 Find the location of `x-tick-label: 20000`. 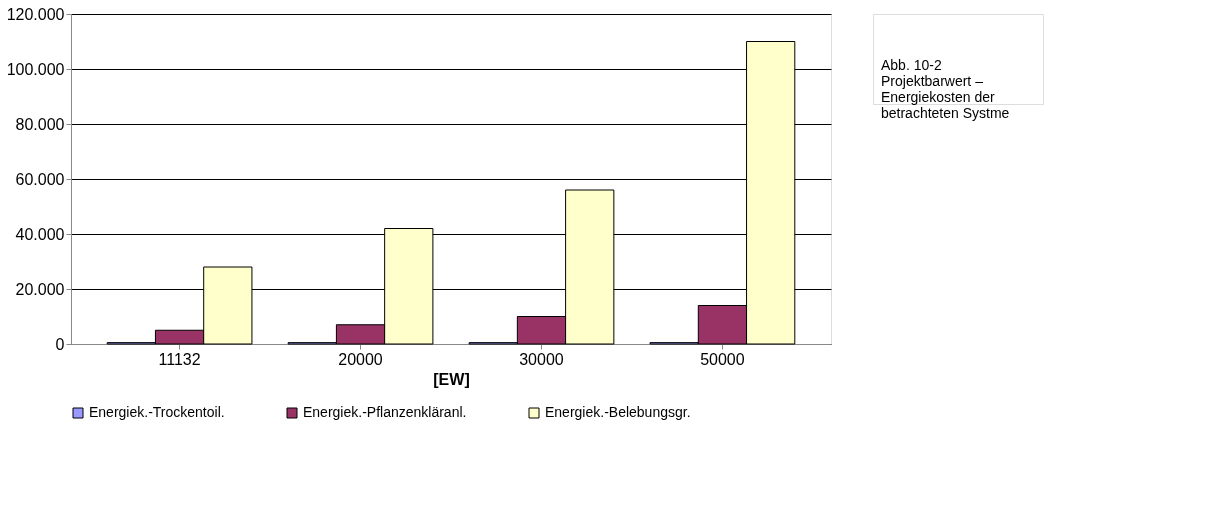

x-tick-label: 20000 is located at coordinates (360, 359).